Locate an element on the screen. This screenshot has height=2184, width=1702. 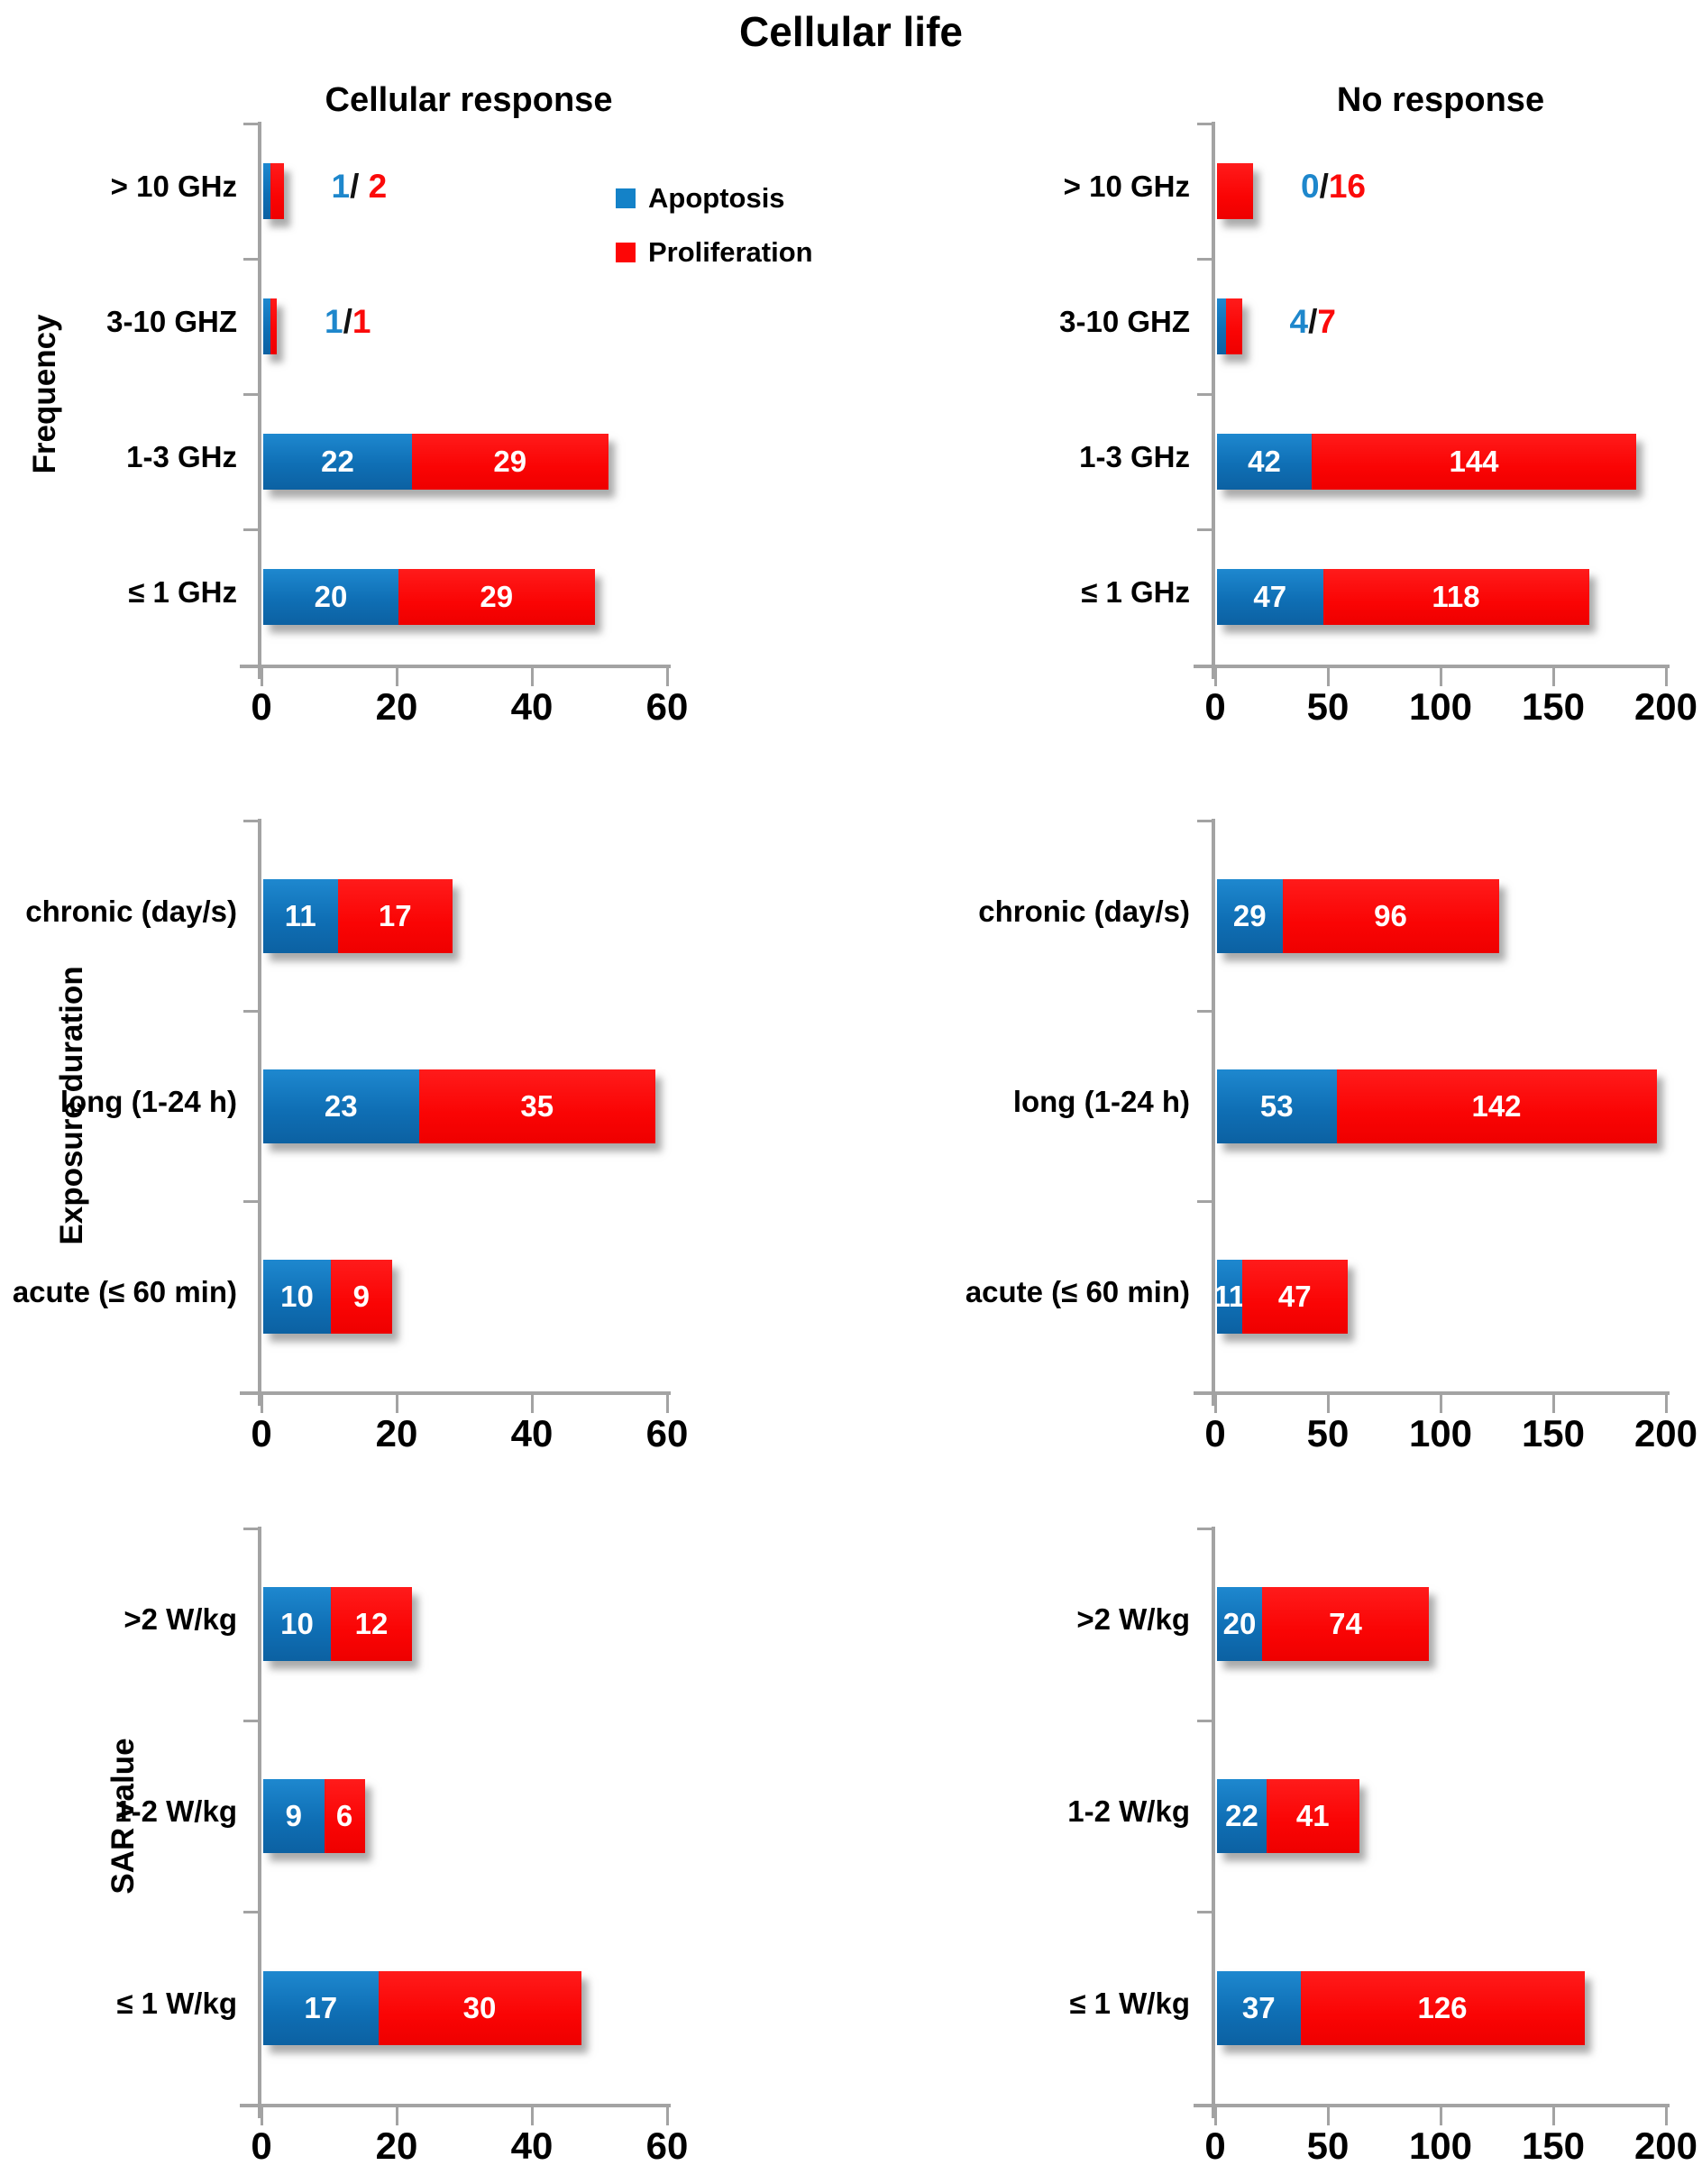
apoptosis-count-label: 1 is located at coordinates (341, 186).